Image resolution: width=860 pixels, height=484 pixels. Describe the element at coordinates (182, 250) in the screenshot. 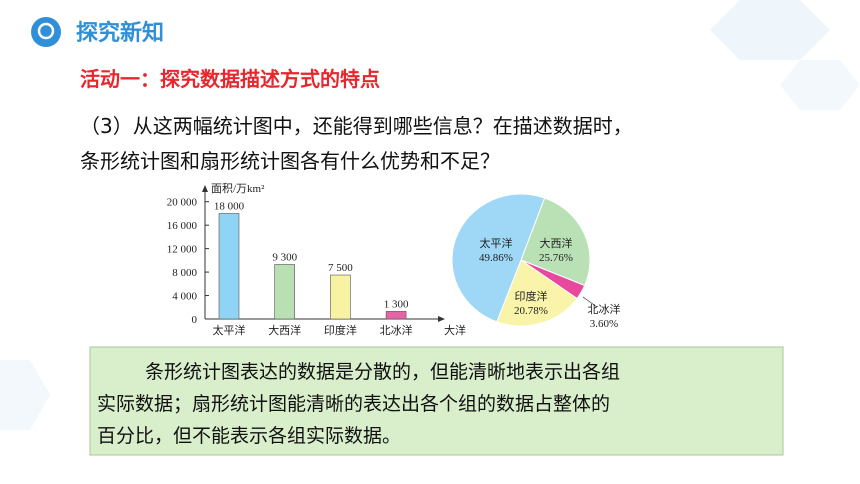

I see `y-tick-label: 12 000` at that location.